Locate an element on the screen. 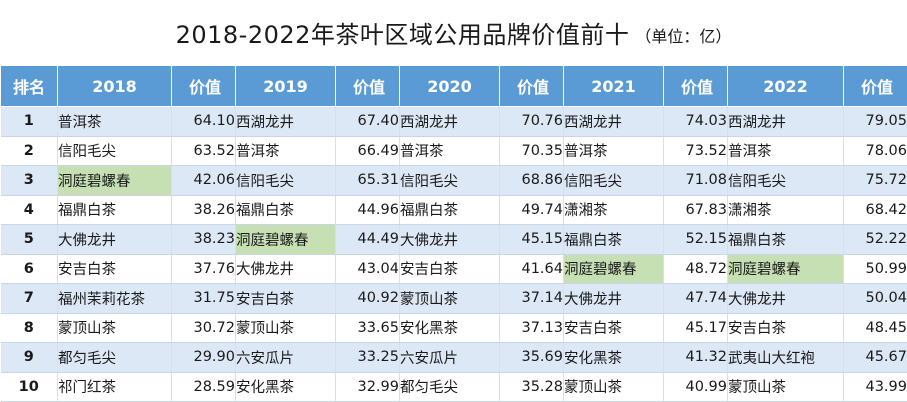 This screenshot has height=402, width=907. value-cell: 66.49 is located at coordinates (368, 151).